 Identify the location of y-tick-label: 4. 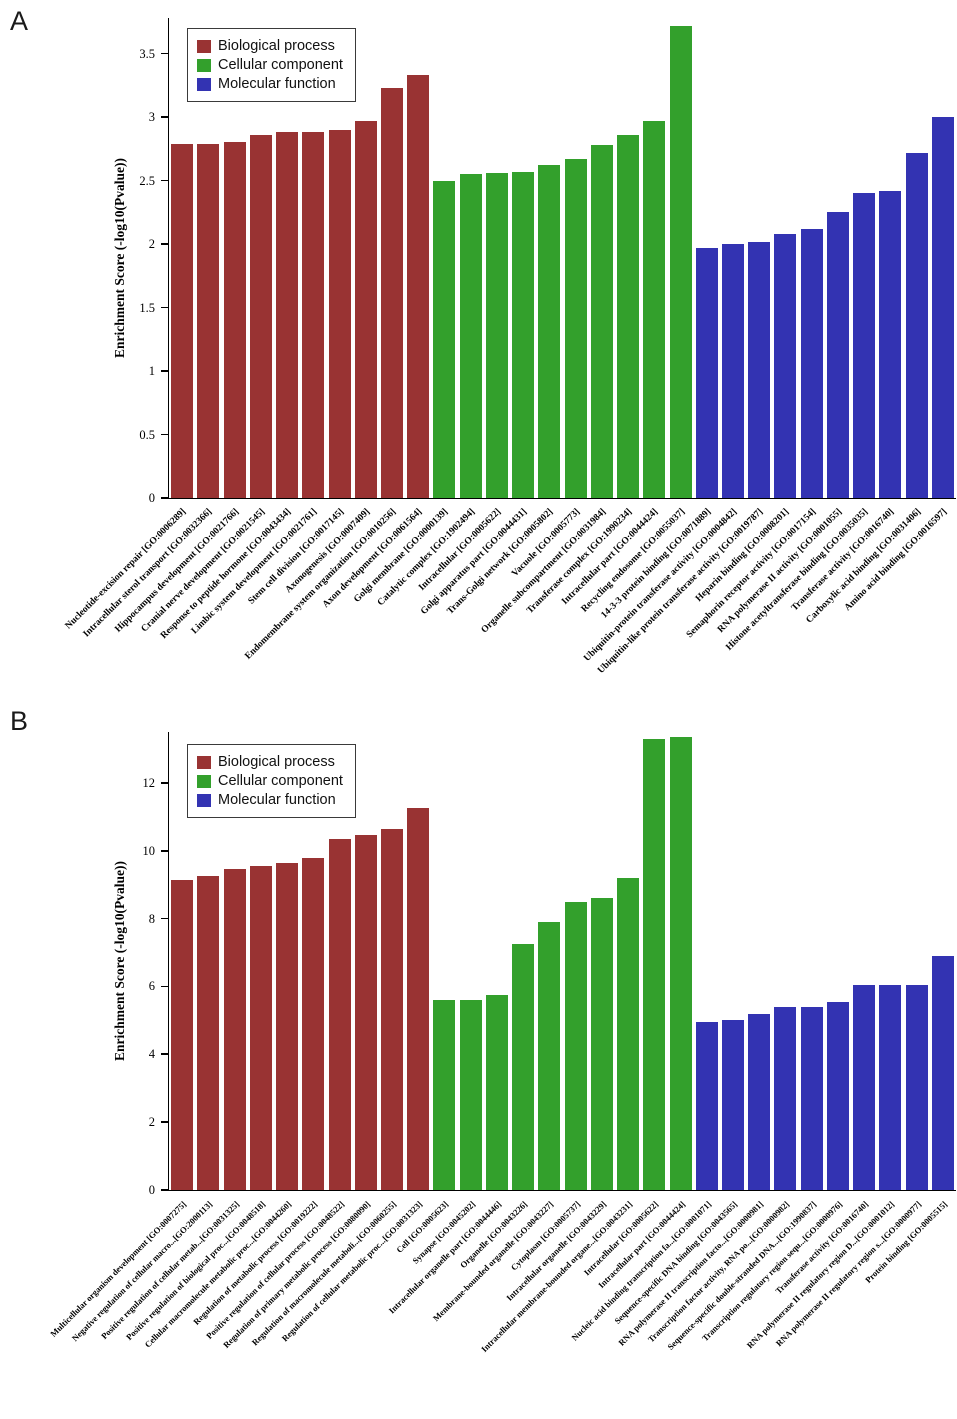
(151, 1054).